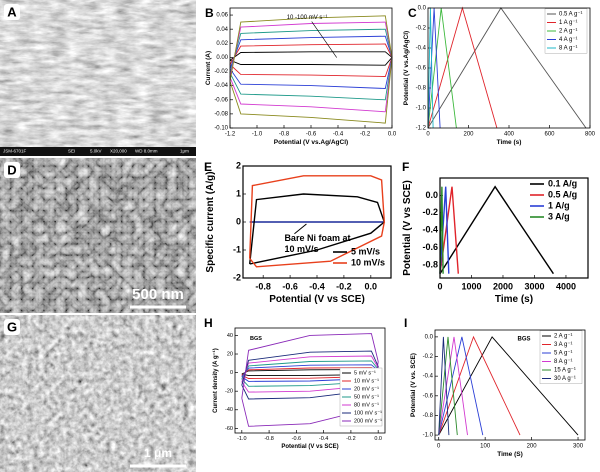 The width and height of the screenshot is (600, 472). What do you see at coordinates (71, 151) in the screenshot?
I see `info-text: SEI` at bounding box center [71, 151].